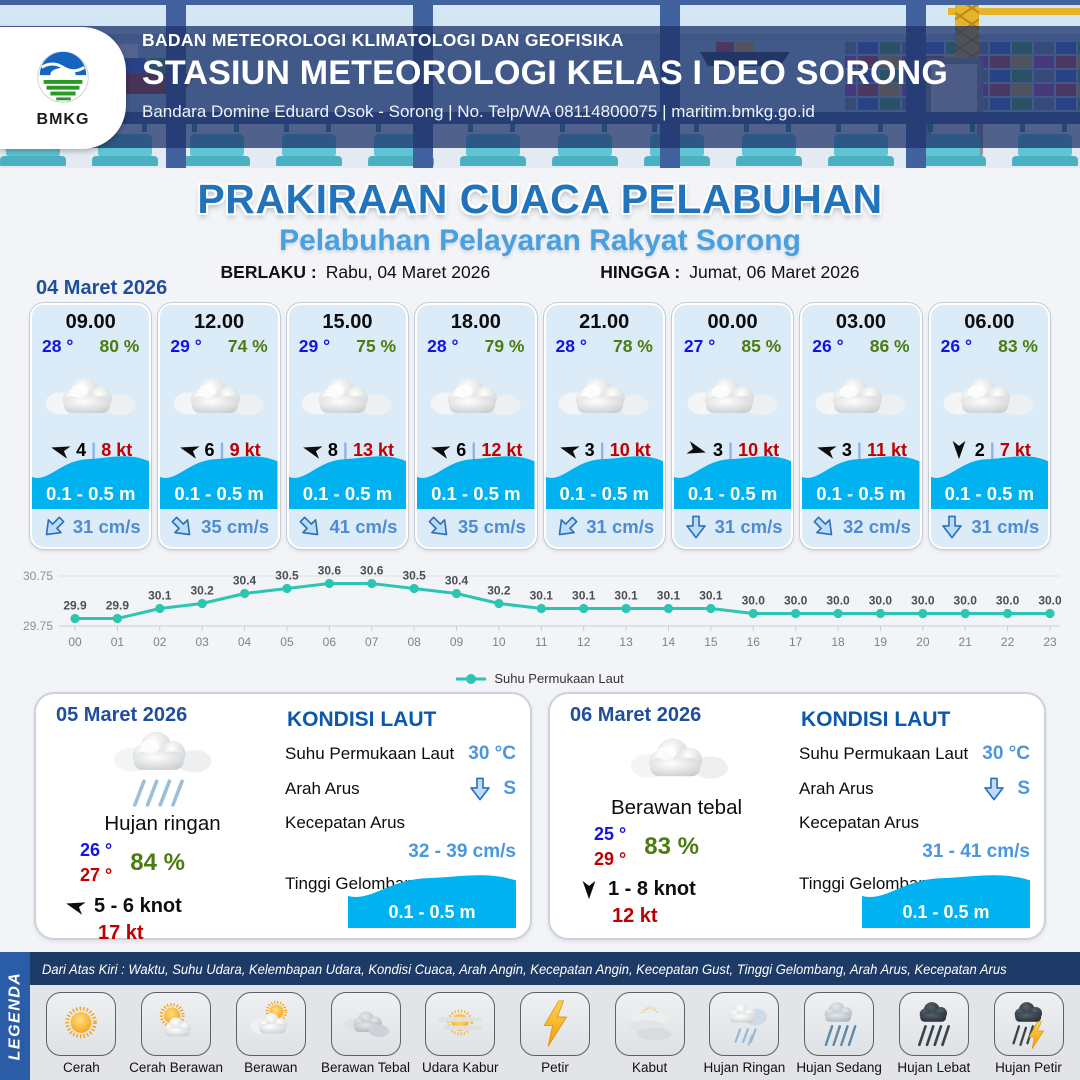 Image resolution: width=1080 pixels, height=1080 pixels. I want to click on light-rain-icon, so click(744, 1024).